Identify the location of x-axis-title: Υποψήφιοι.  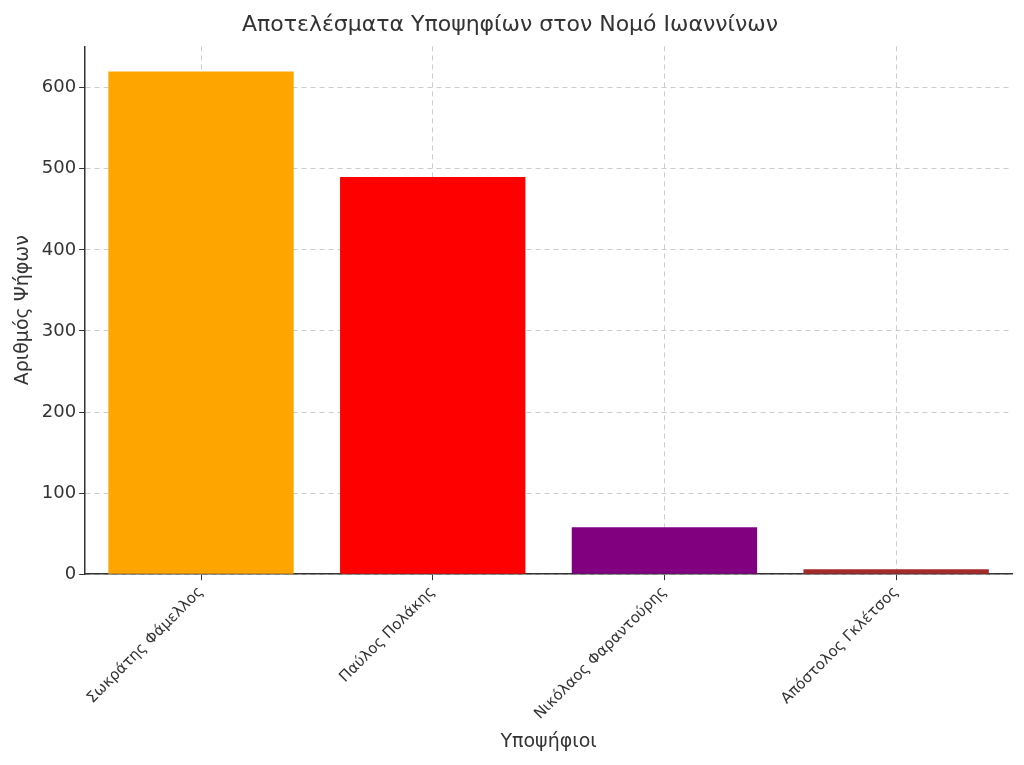
(548, 739).